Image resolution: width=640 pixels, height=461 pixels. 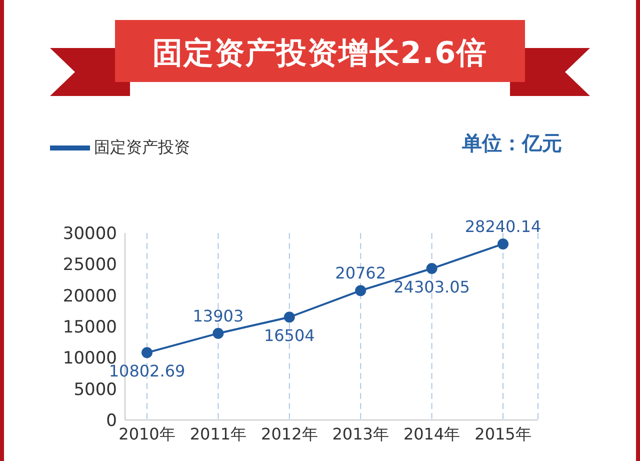 What do you see at coordinates (95, 390) in the screenshot?
I see `y-tick-label: 5000` at bounding box center [95, 390].